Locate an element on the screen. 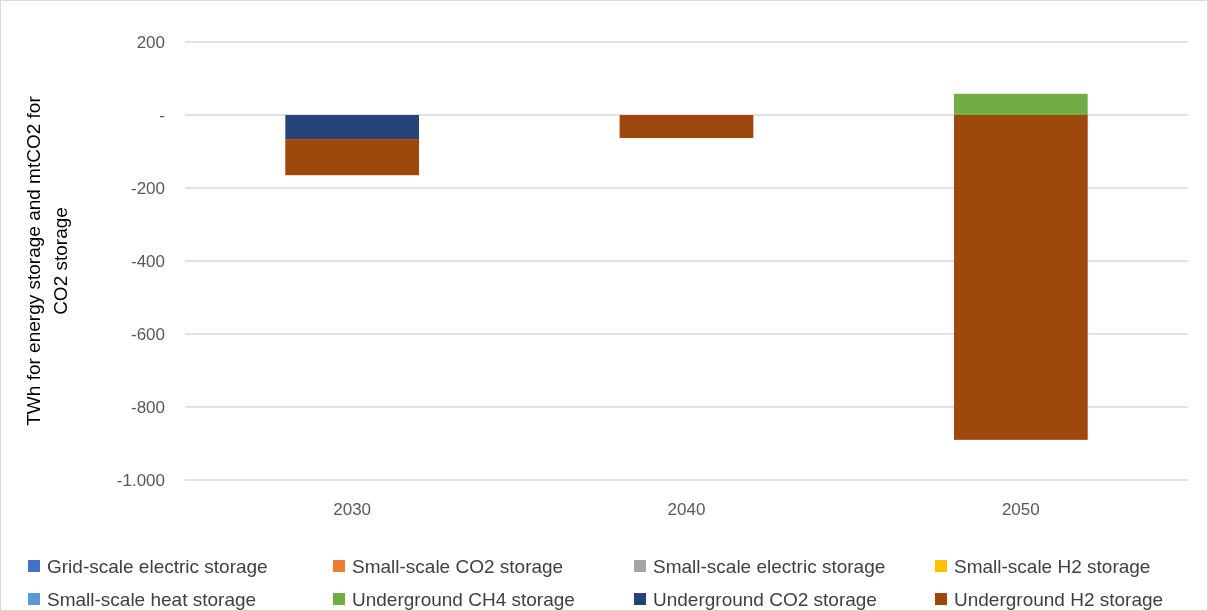 The height and width of the screenshot is (611, 1208). legend-label: Underground CO2 storage is located at coordinates (765, 599).